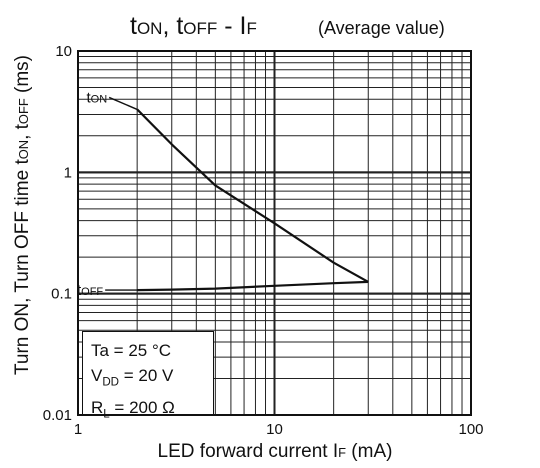 The width and height of the screenshot is (540, 468). What do you see at coordinates (78, 429) in the screenshot?
I see `x-tick-label: 1` at bounding box center [78, 429].